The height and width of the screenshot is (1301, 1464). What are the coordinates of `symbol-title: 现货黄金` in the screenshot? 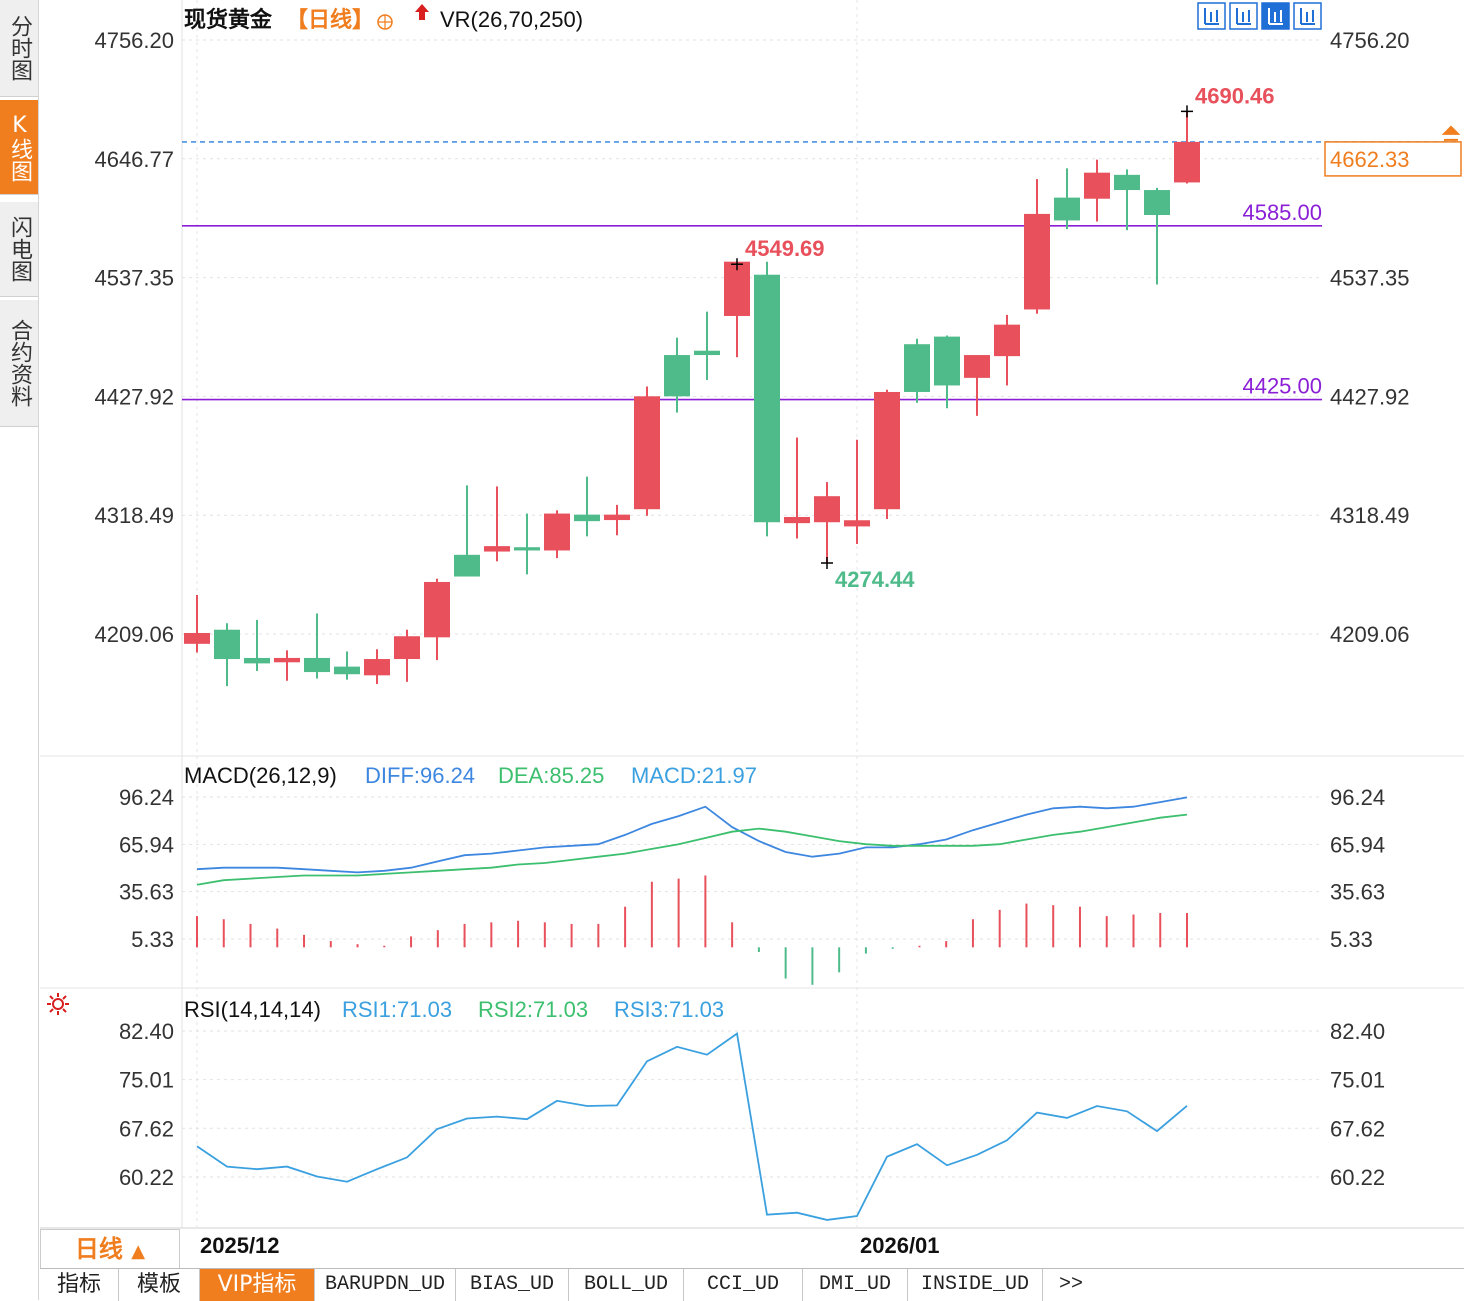 It's located at (228, 19).